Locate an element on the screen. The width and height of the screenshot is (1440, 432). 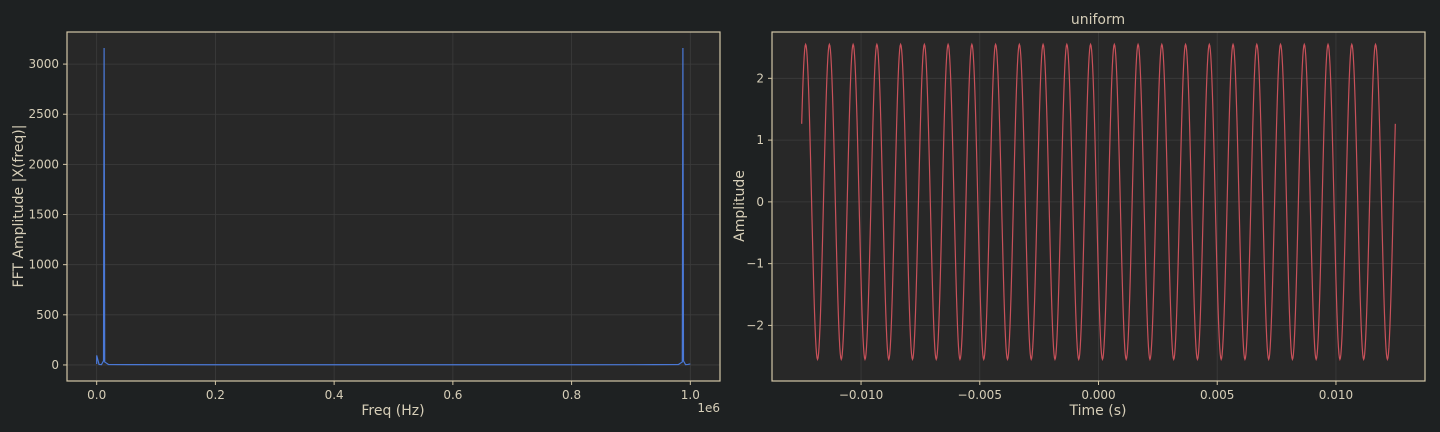
fft-x-tick-label: 0.0 is located at coordinates (96, 395).